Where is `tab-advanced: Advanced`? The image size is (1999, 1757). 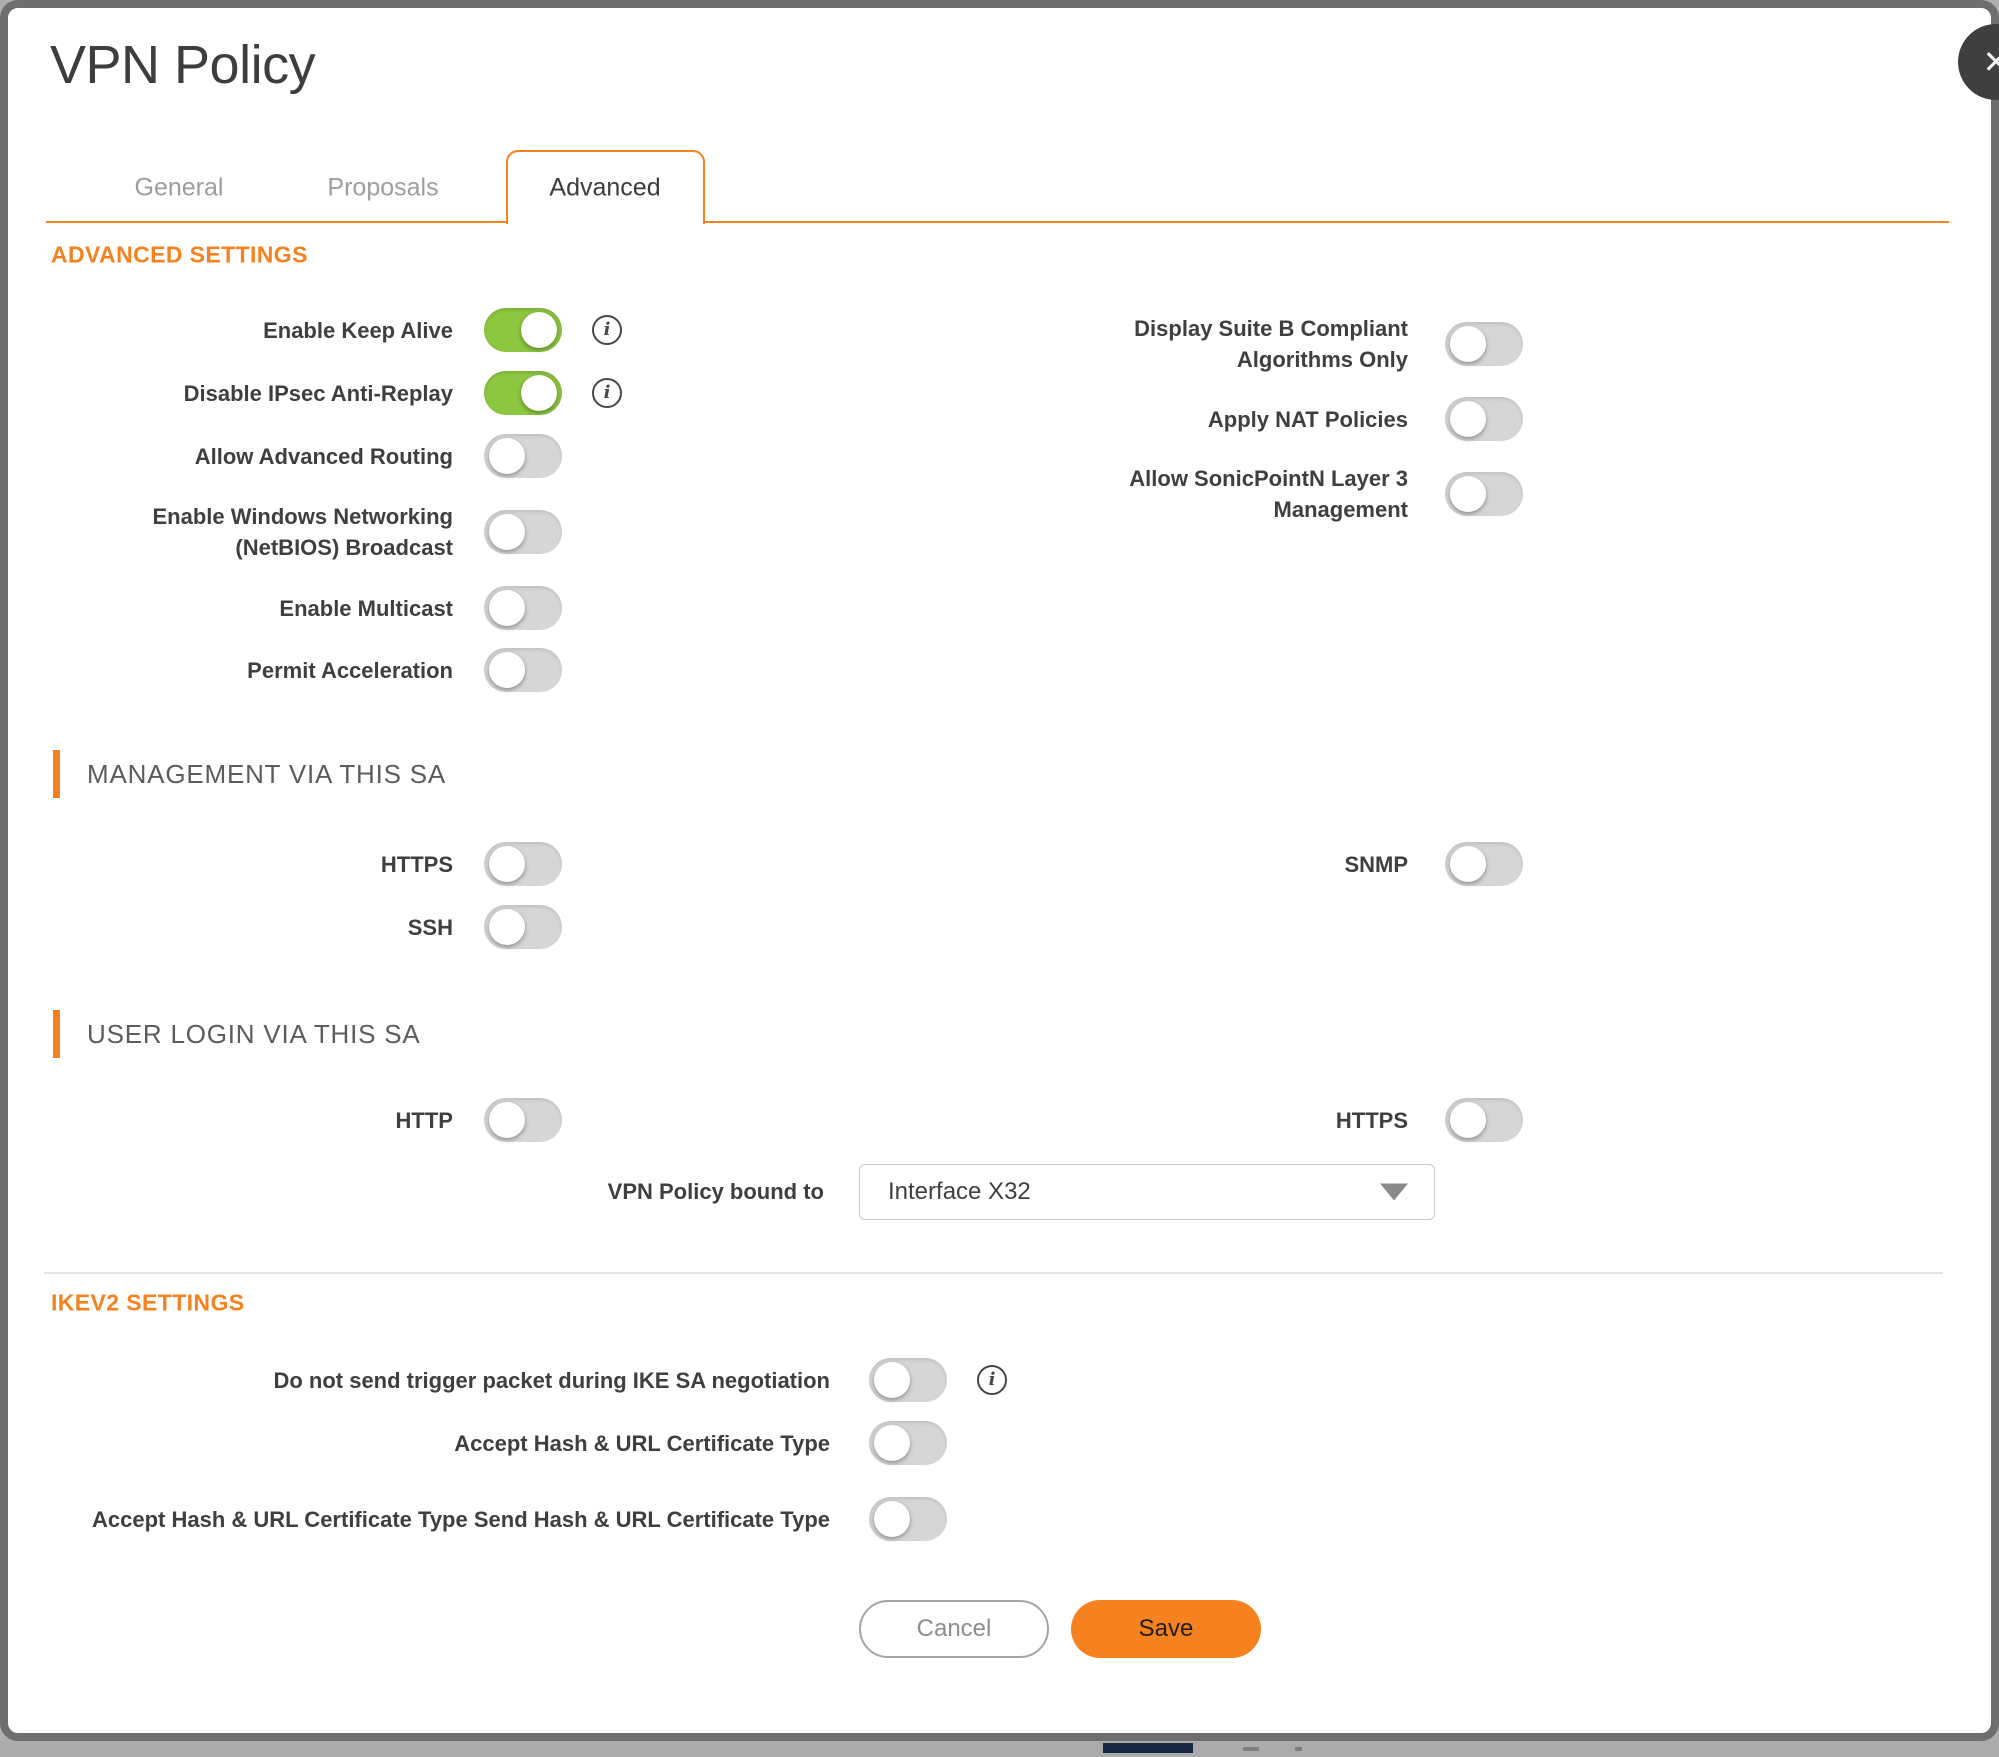 tab-advanced: Advanced is located at coordinates (605, 187).